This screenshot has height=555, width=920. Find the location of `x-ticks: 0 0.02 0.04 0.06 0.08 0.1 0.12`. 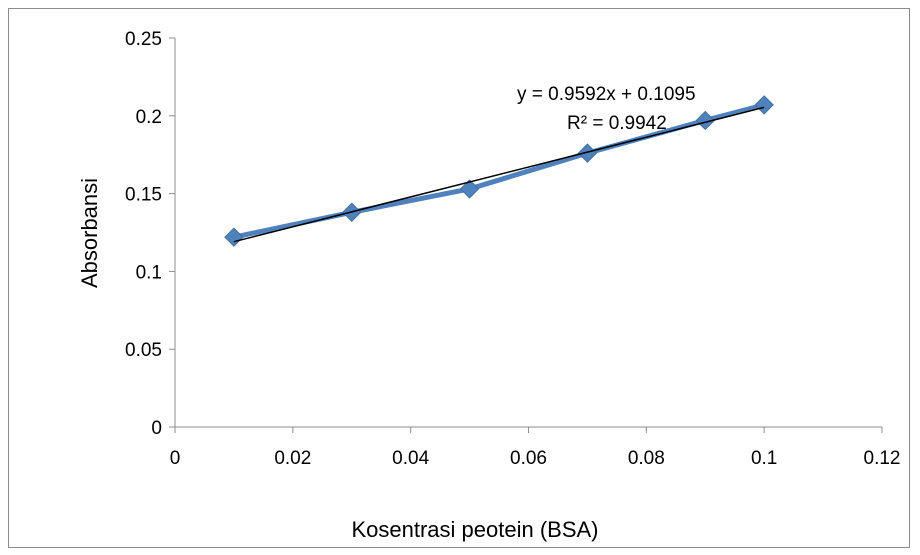

x-ticks: 0 0.02 0.04 0.06 0.08 0.1 0.12 is located at coordinates (535, 448).